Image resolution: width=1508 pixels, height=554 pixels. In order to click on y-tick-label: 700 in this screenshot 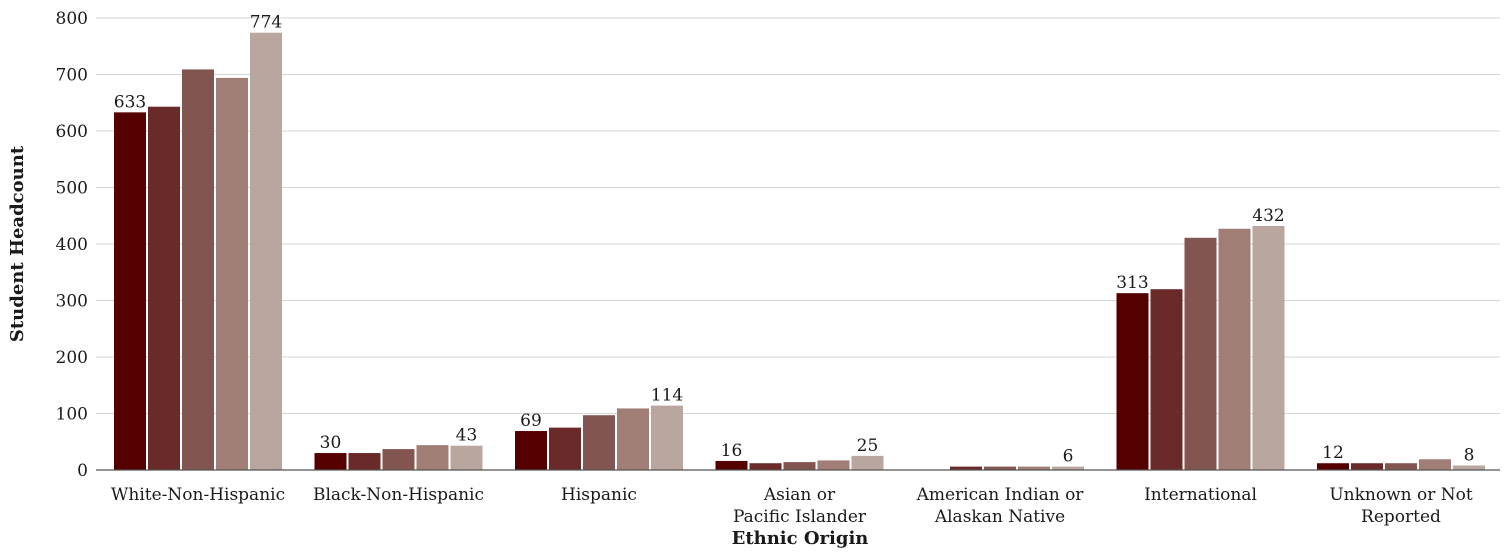, I will do `click(72, 76)`.